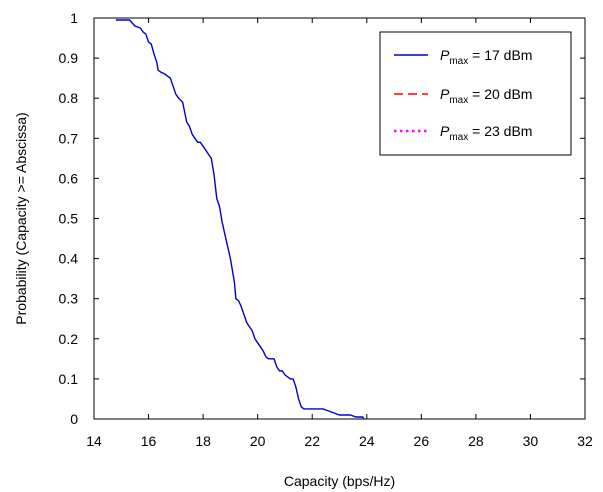  I want to click on y-tick-label: 0.3, so click(69, 299).